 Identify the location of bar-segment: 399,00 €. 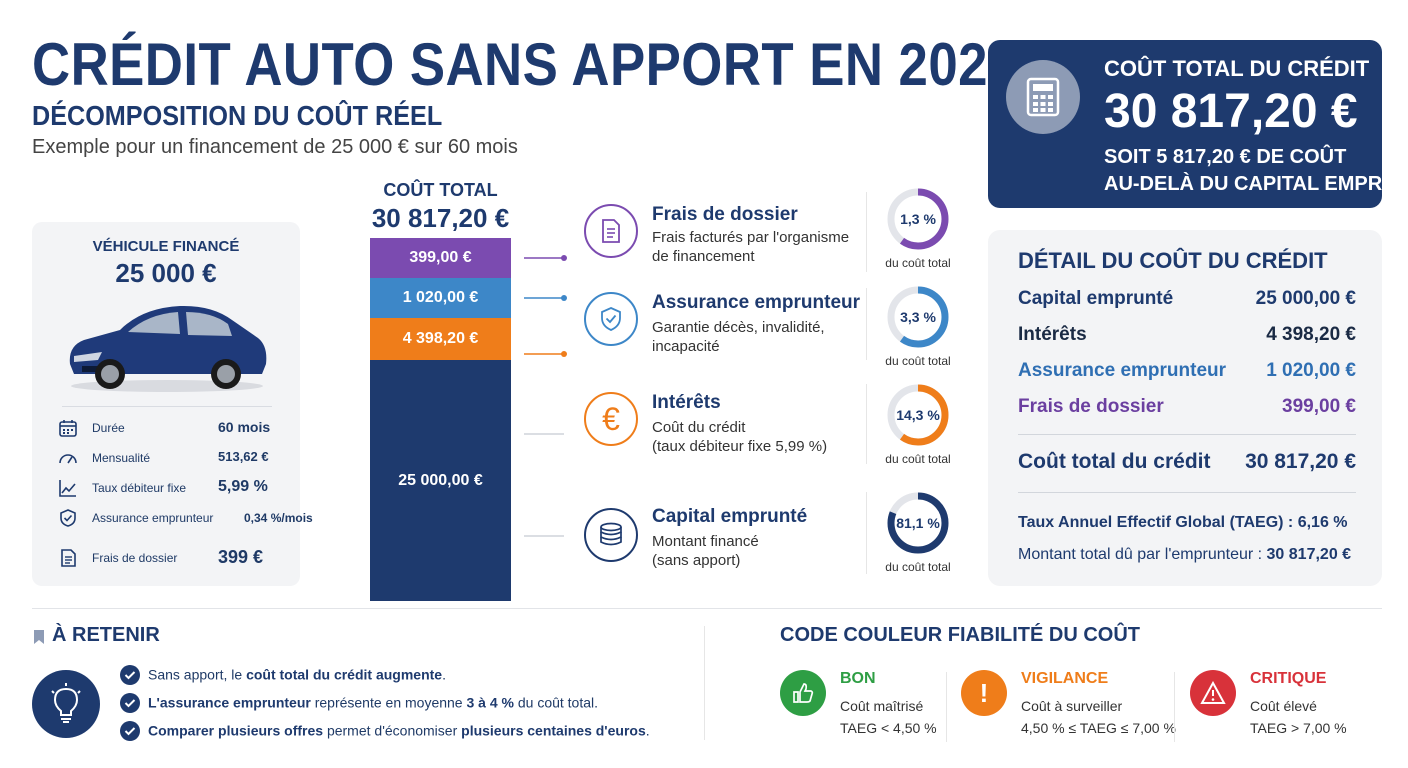
(440, 258).